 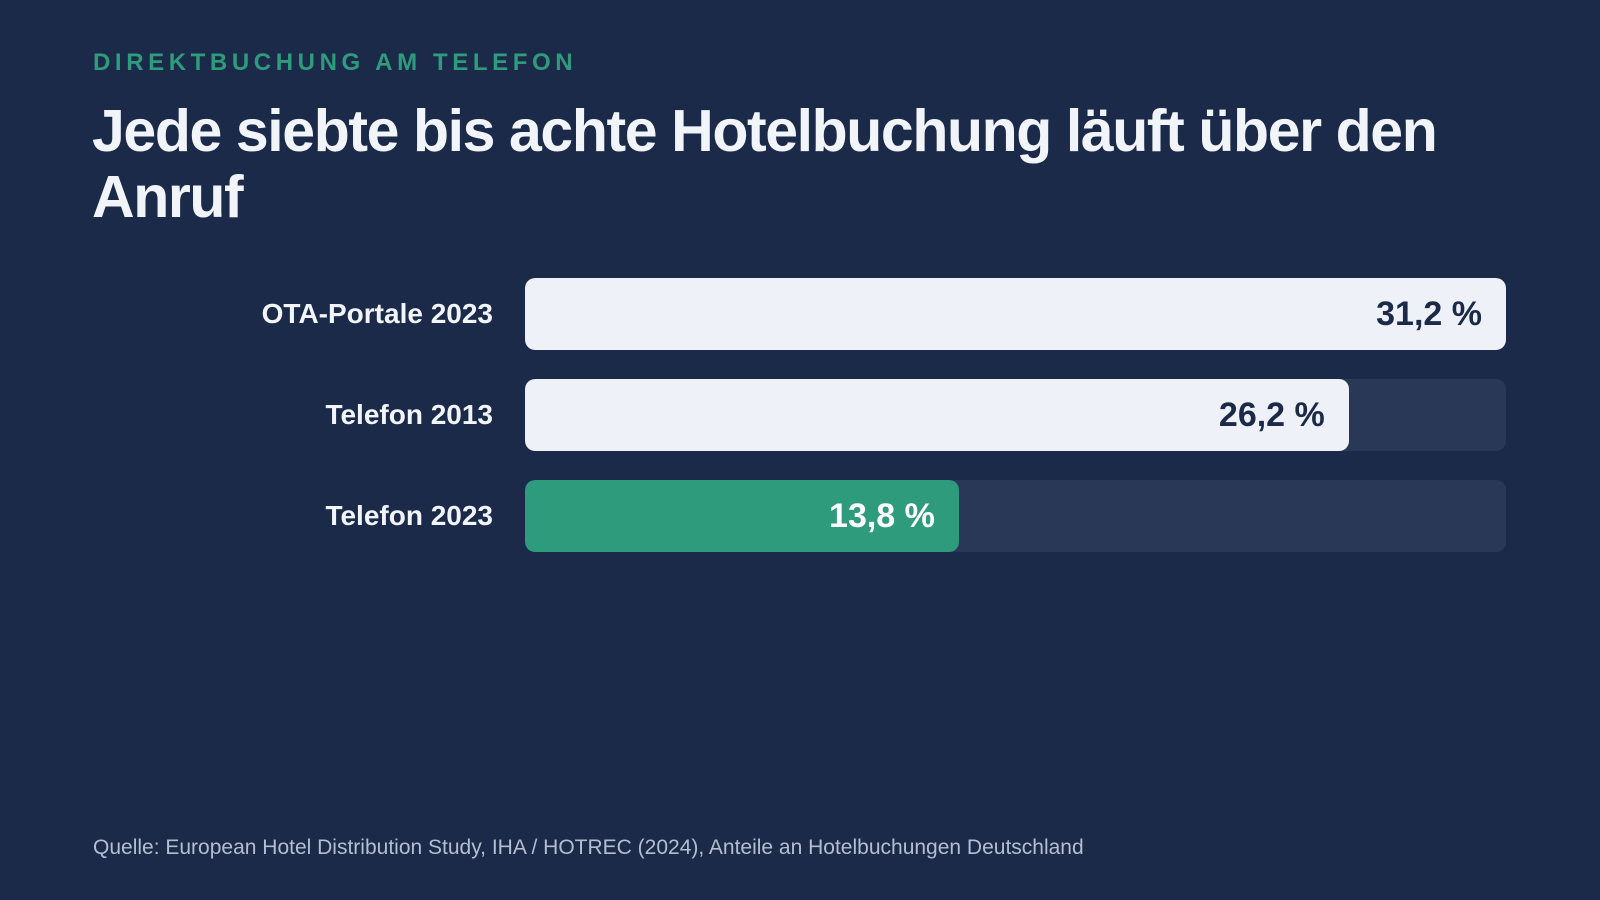 What do you see at coordinates (882, 516) in the screenshot?
I see `value-label: 13,8 %` at bounding box center [882, 516].